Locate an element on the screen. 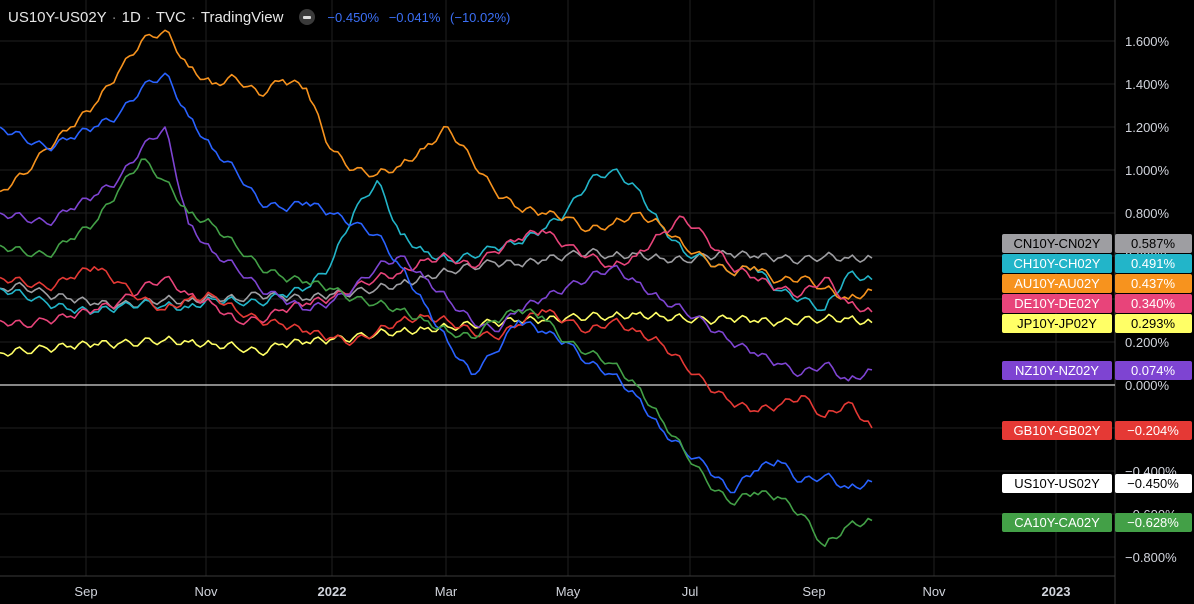 This screenshot has height=604, width=1194. series-value-label: 0.340% is located at coordinates (1153, 303).